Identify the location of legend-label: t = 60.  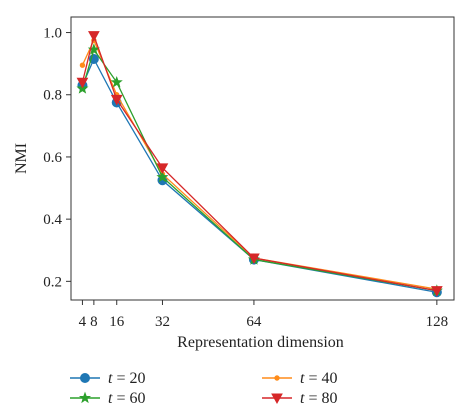
(126, 398).